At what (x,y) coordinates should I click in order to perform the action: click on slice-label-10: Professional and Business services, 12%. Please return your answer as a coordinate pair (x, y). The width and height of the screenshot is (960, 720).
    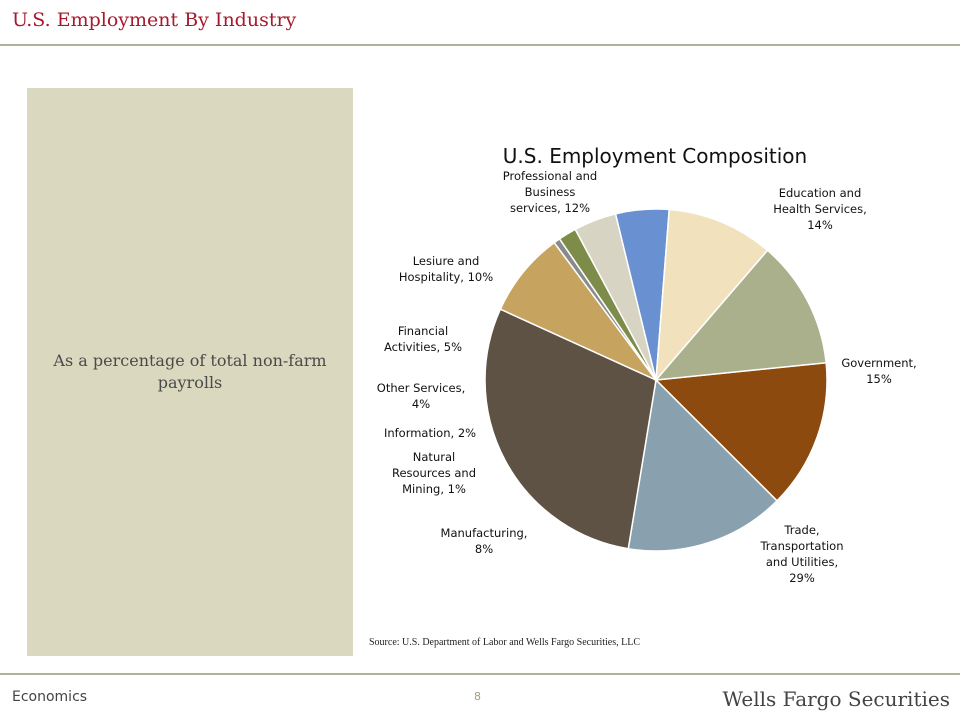
    Looking at the image, I should click on (550, 192).